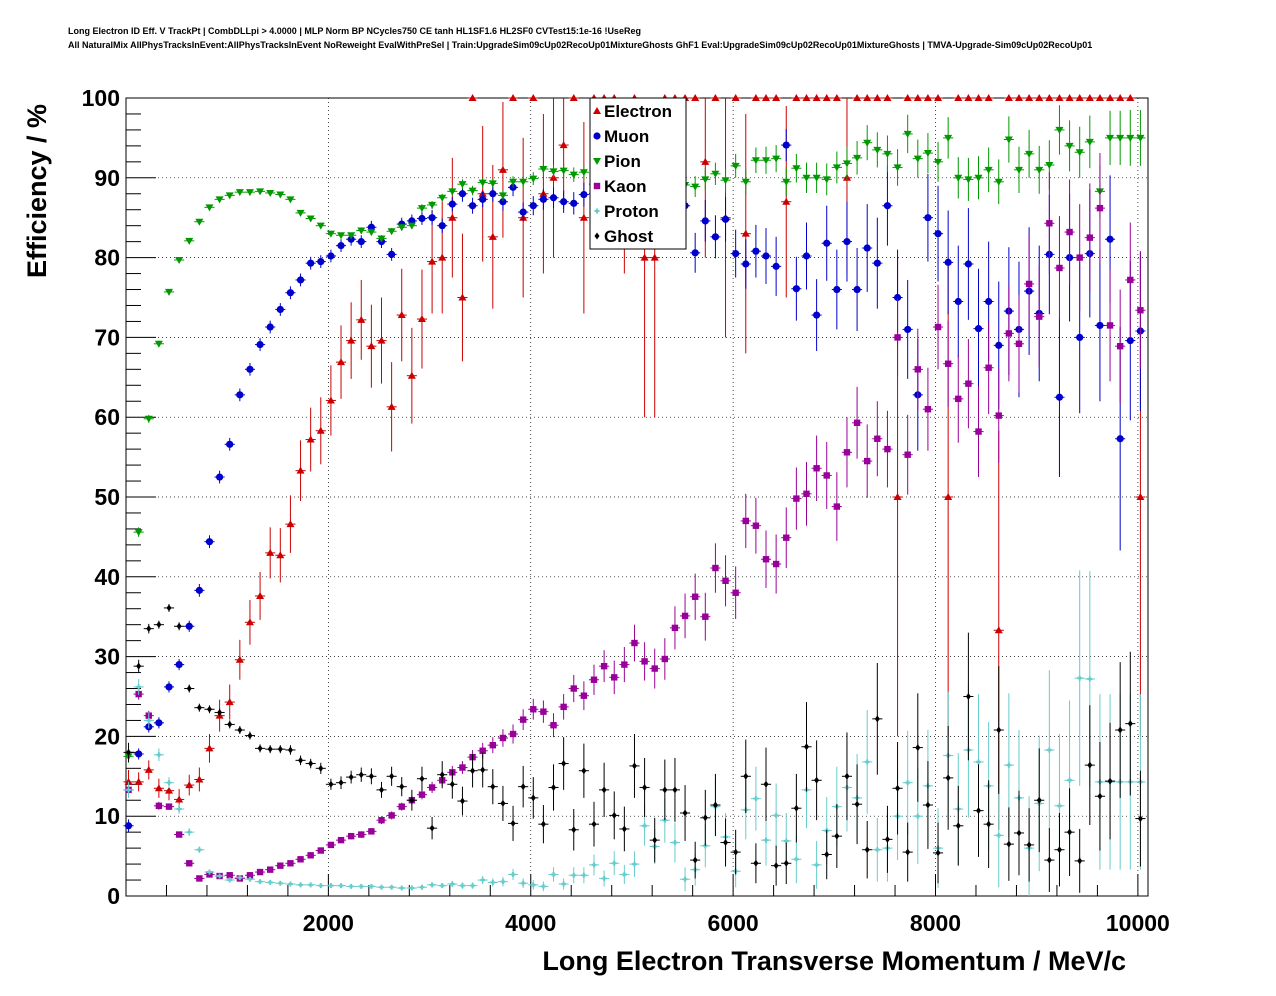 This screenshot has width=1276, height=996. What do you see at coordinates (638, 173) in the screenshot?
I see `legend-box` at bounding box center [638, 173].